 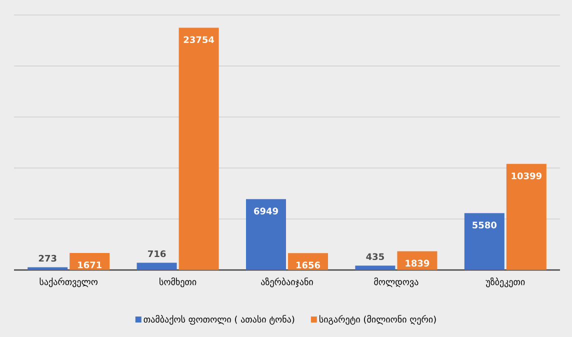 What do you see at coordinates (266, 211) in the screenshot?
I see `data-label: 6949` at bounding box center [266, 211].